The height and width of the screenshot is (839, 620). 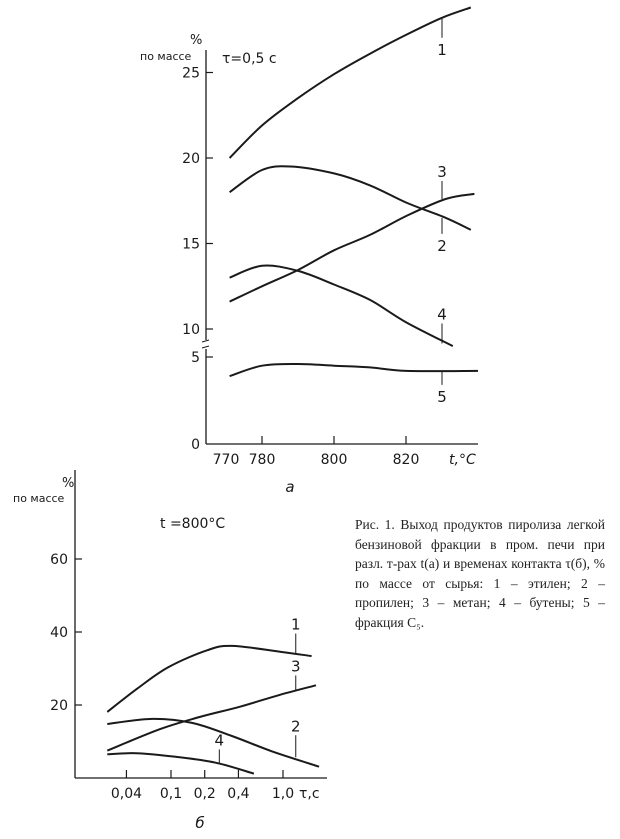 I want to click on x-tick-label: 0,2, so click(x=205, y=794).